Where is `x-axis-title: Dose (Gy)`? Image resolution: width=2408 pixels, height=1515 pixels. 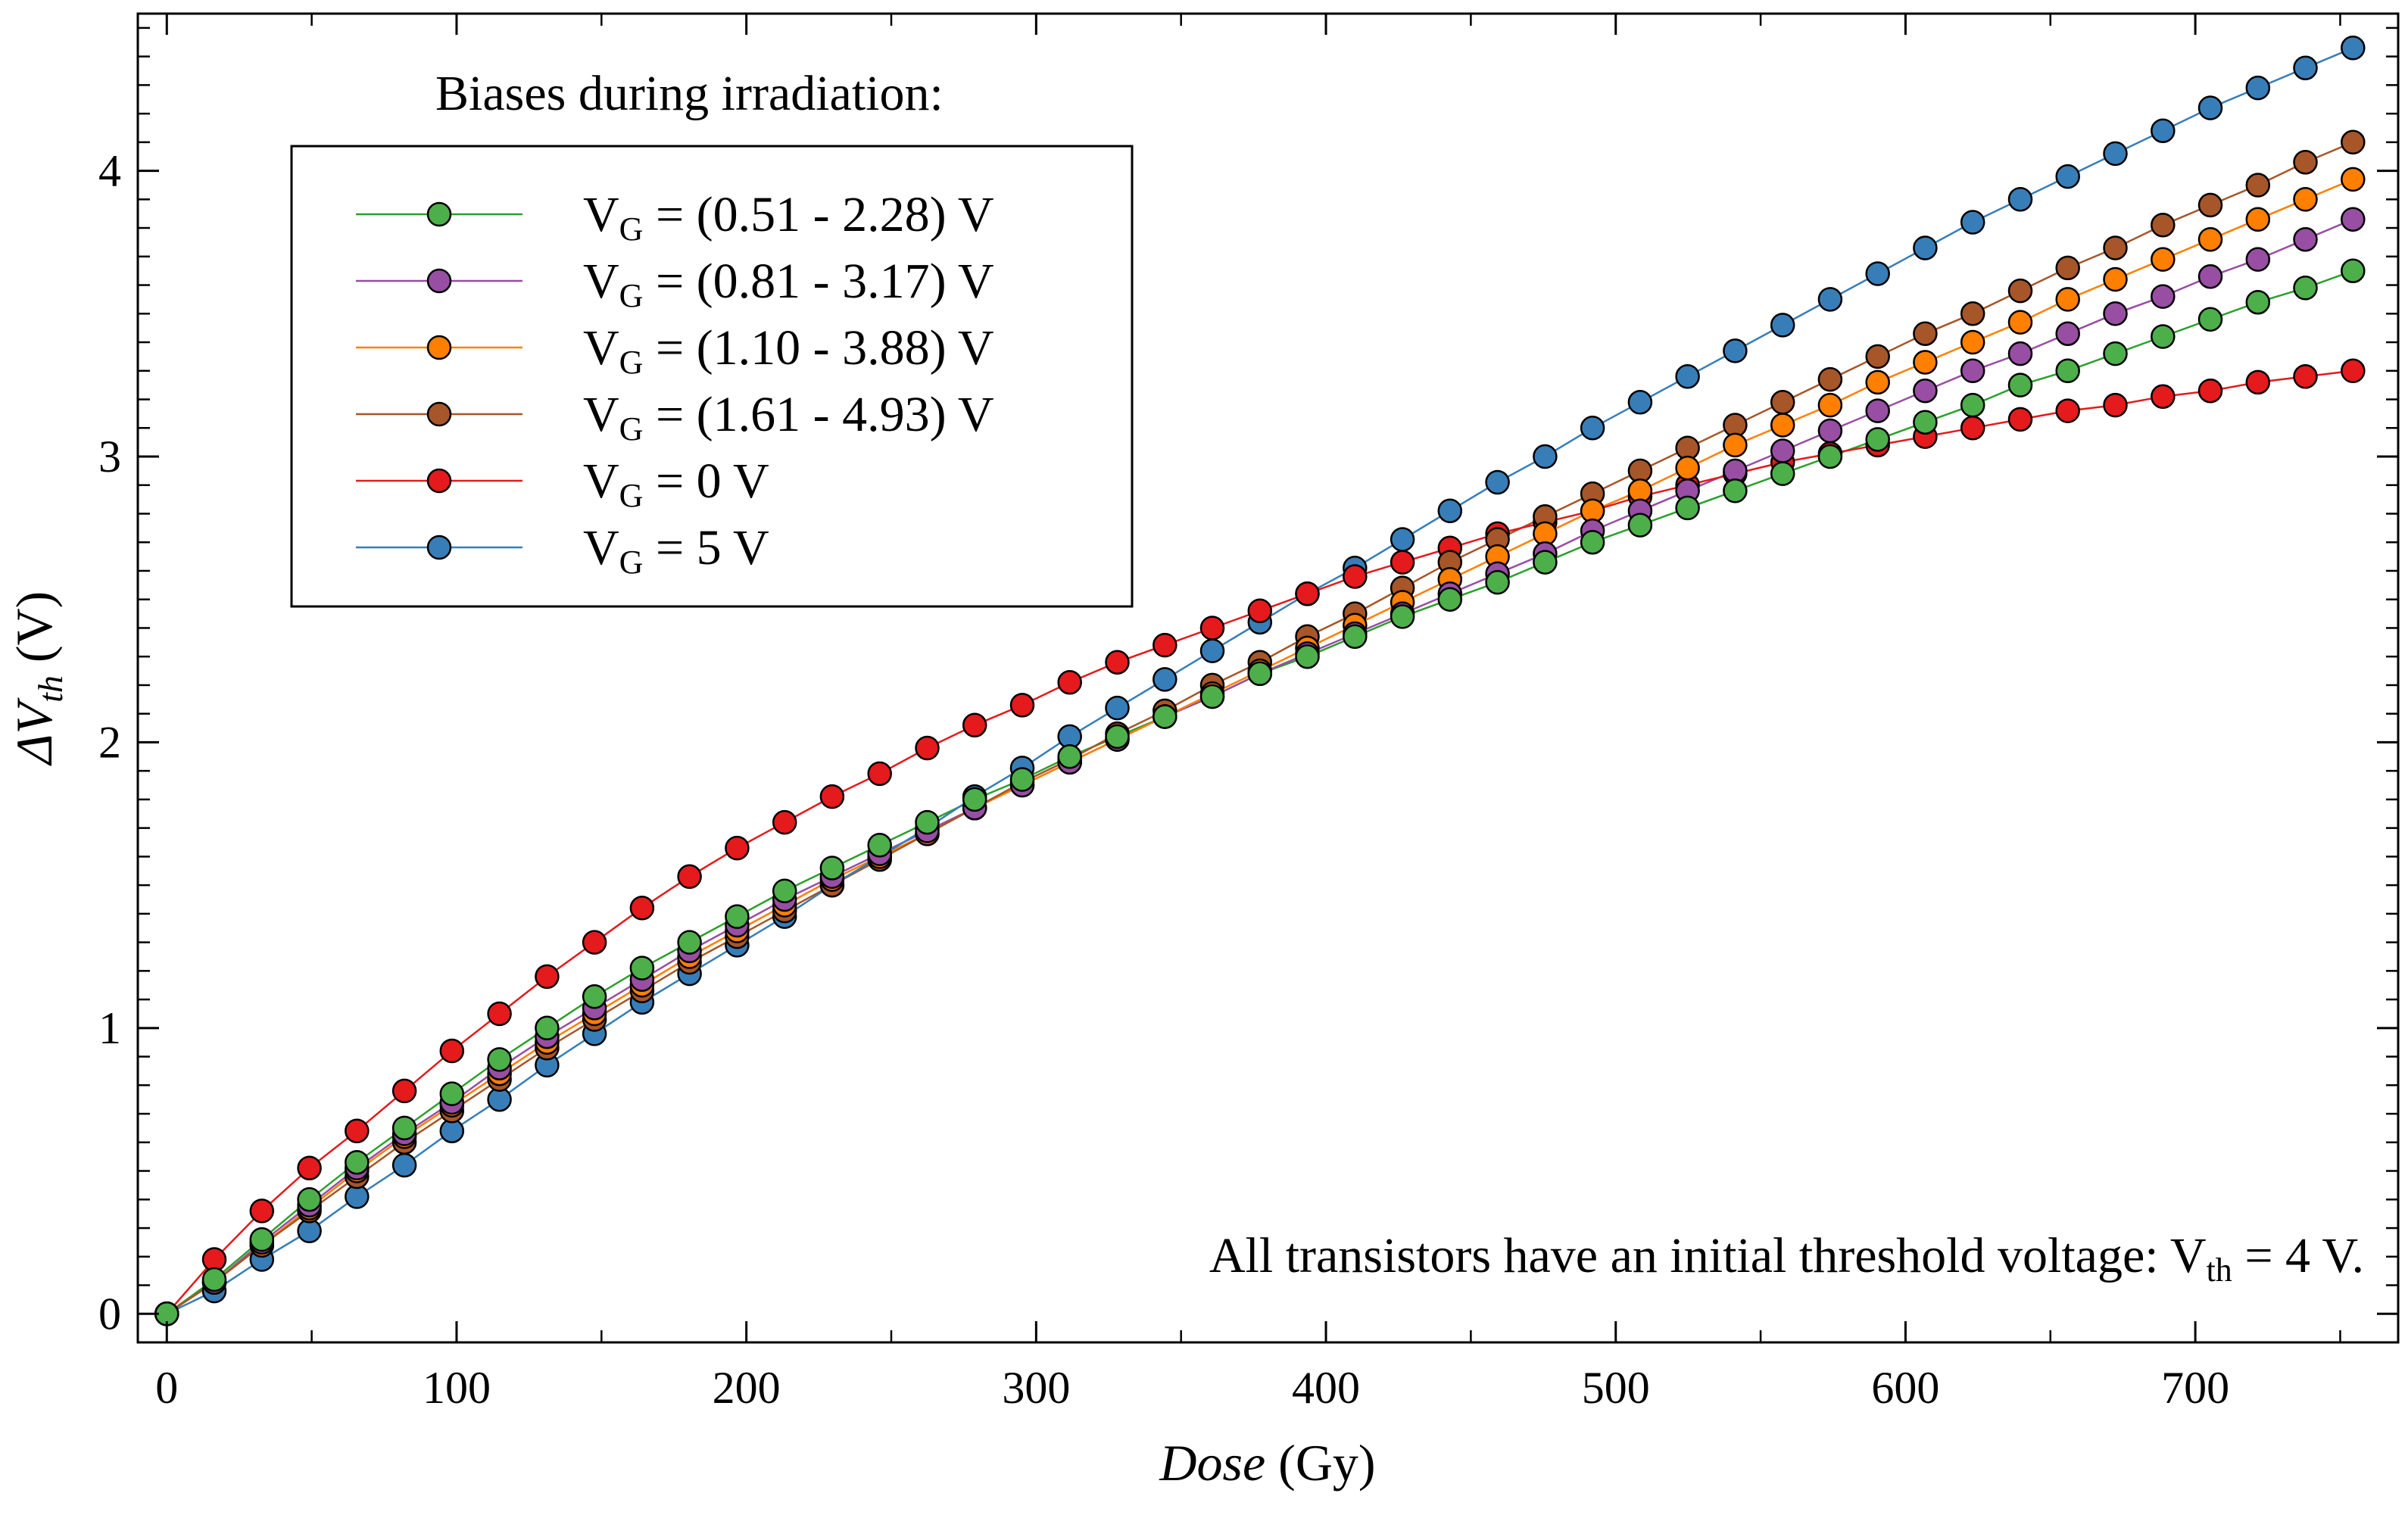 x-axis-title: Dose (Gy) is located at coordinates (1267, 1463).